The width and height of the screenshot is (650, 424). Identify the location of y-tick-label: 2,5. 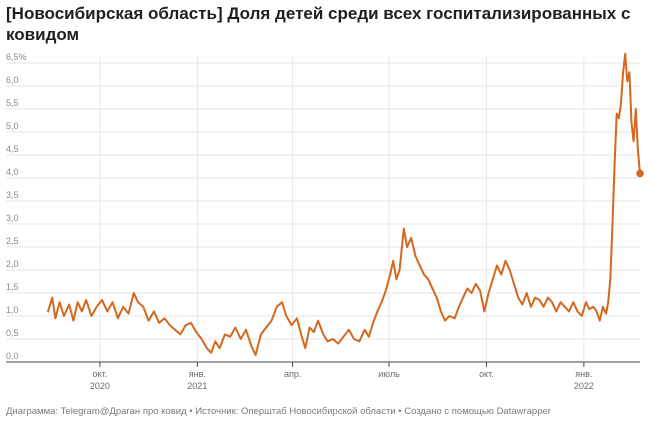
(12, 241).